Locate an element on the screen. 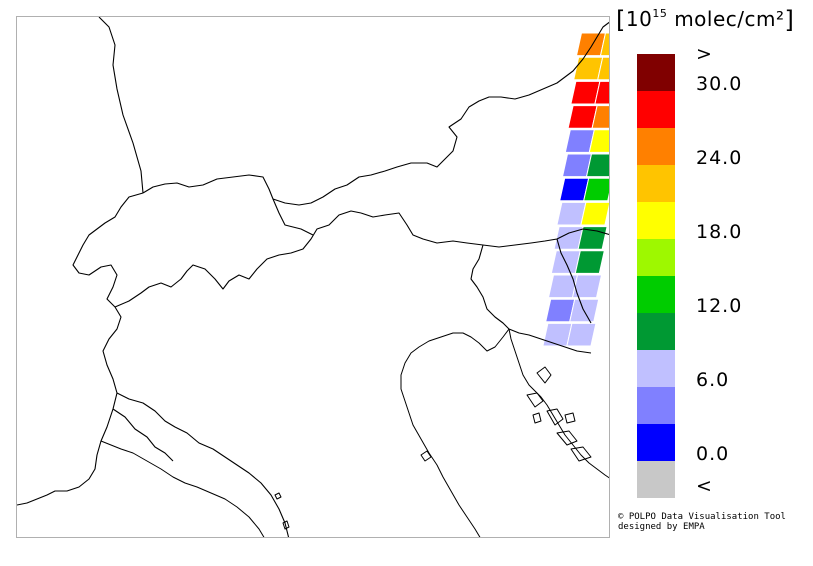 The width and height of the screenshot is (813, 566). legend-tick-label: 0.0 is located at coordinates (713, 454).